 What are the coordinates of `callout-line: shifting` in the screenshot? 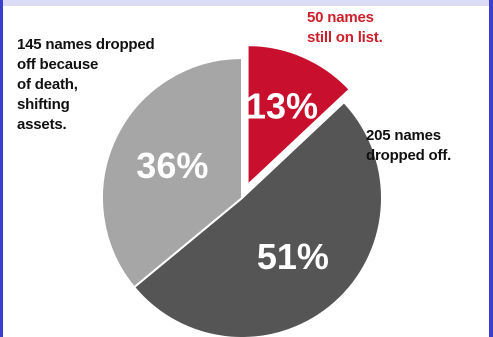 It's located at (43, 104).